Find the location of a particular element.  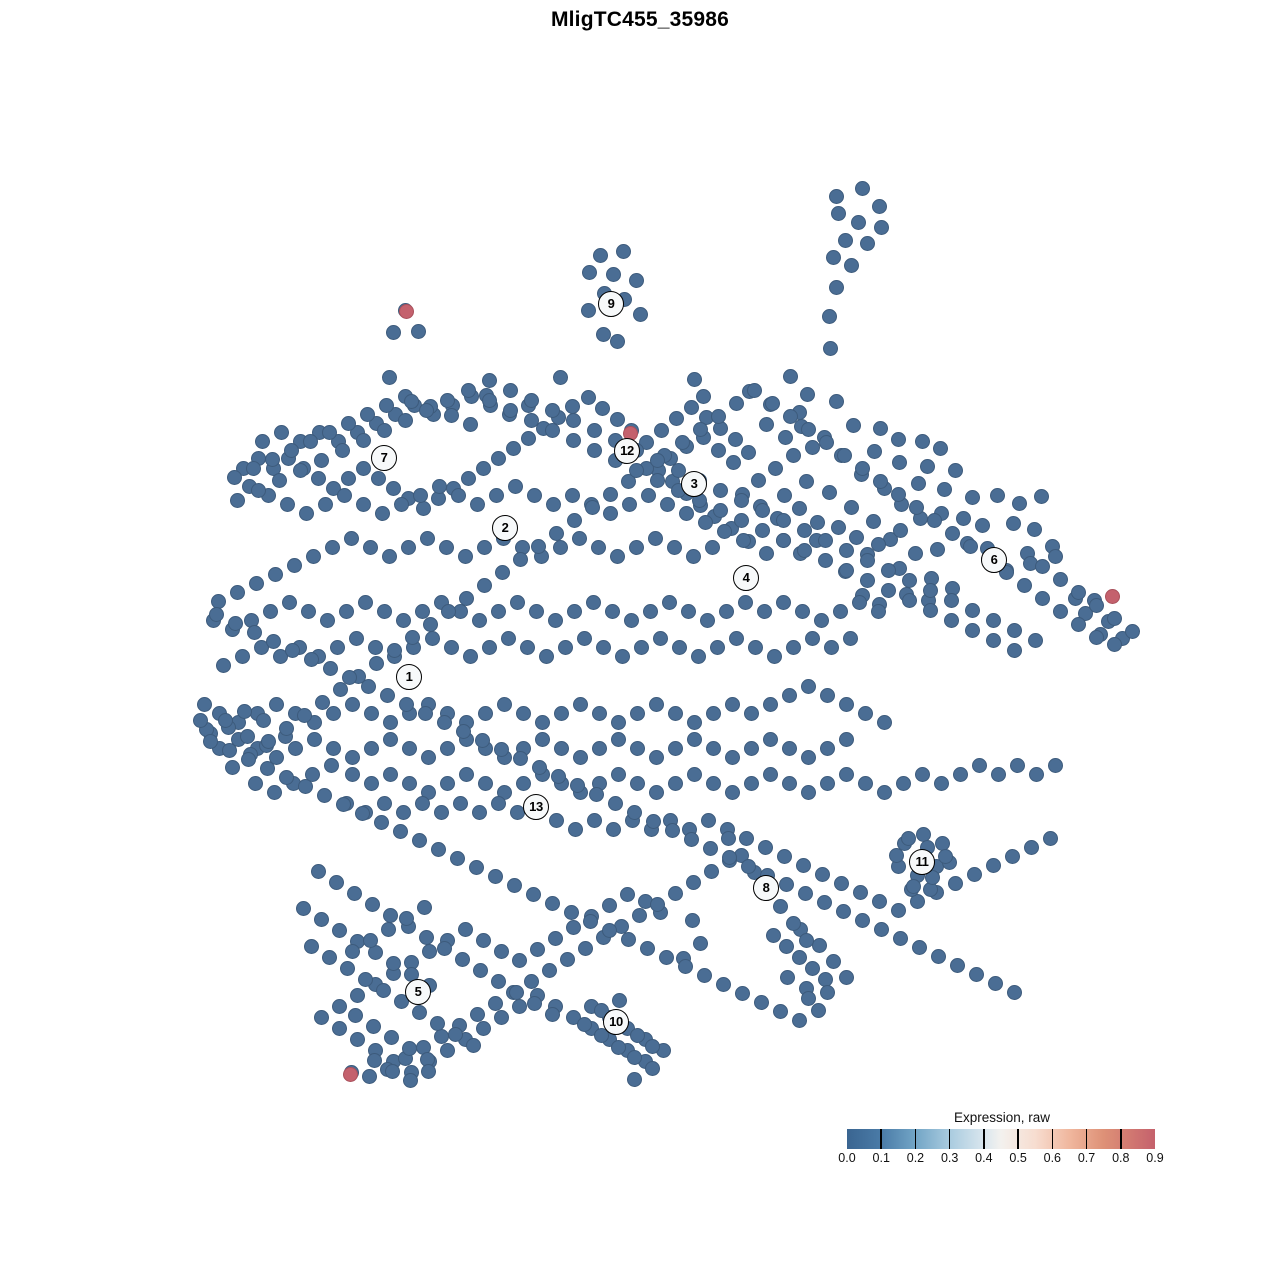

cluster-label-3: 3 is located at coordinates (694, 484).